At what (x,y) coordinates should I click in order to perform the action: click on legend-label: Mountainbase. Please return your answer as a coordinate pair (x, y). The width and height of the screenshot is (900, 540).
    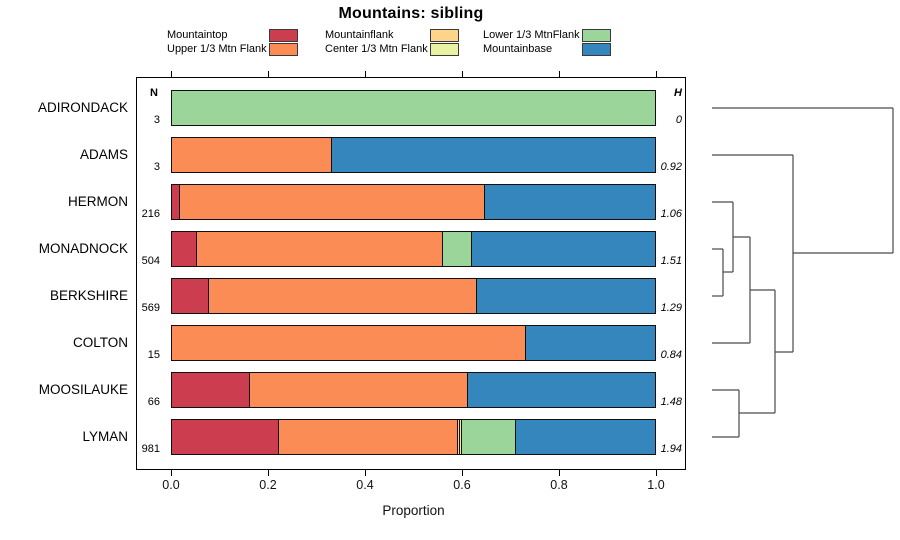
    Looking at the image, I should click on (518, 49).